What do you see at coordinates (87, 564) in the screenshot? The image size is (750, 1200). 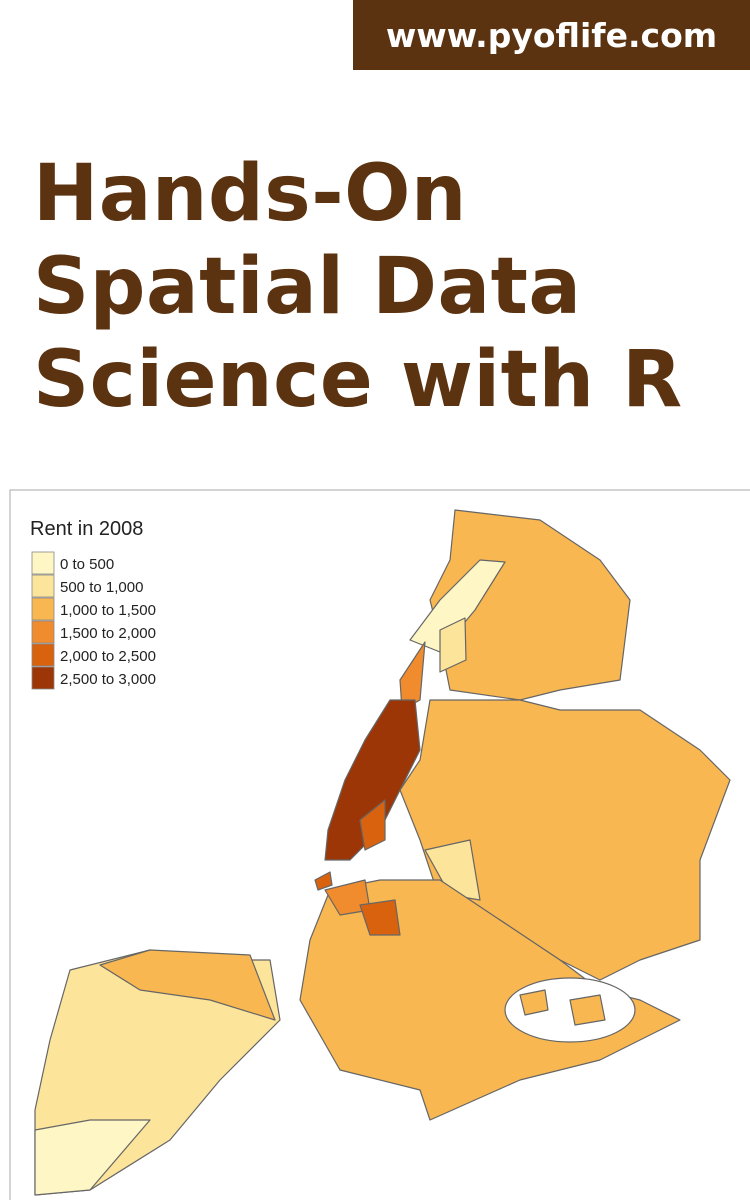 I see `legend-label: 0 to 500` at bounding box center [87, 564].